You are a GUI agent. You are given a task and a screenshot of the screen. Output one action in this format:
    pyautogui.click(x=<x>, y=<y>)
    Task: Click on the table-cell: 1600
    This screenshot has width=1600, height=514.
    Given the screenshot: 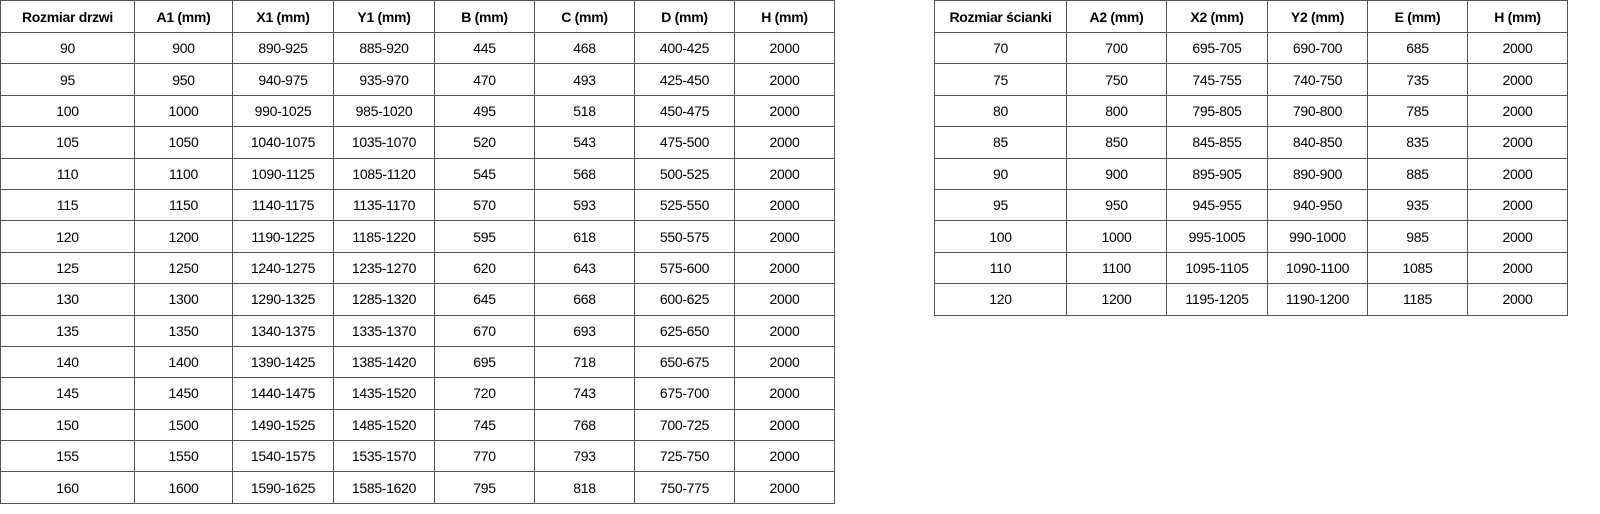 What is the action you would take?
    pyautogui.click(x=183, y=487)
    